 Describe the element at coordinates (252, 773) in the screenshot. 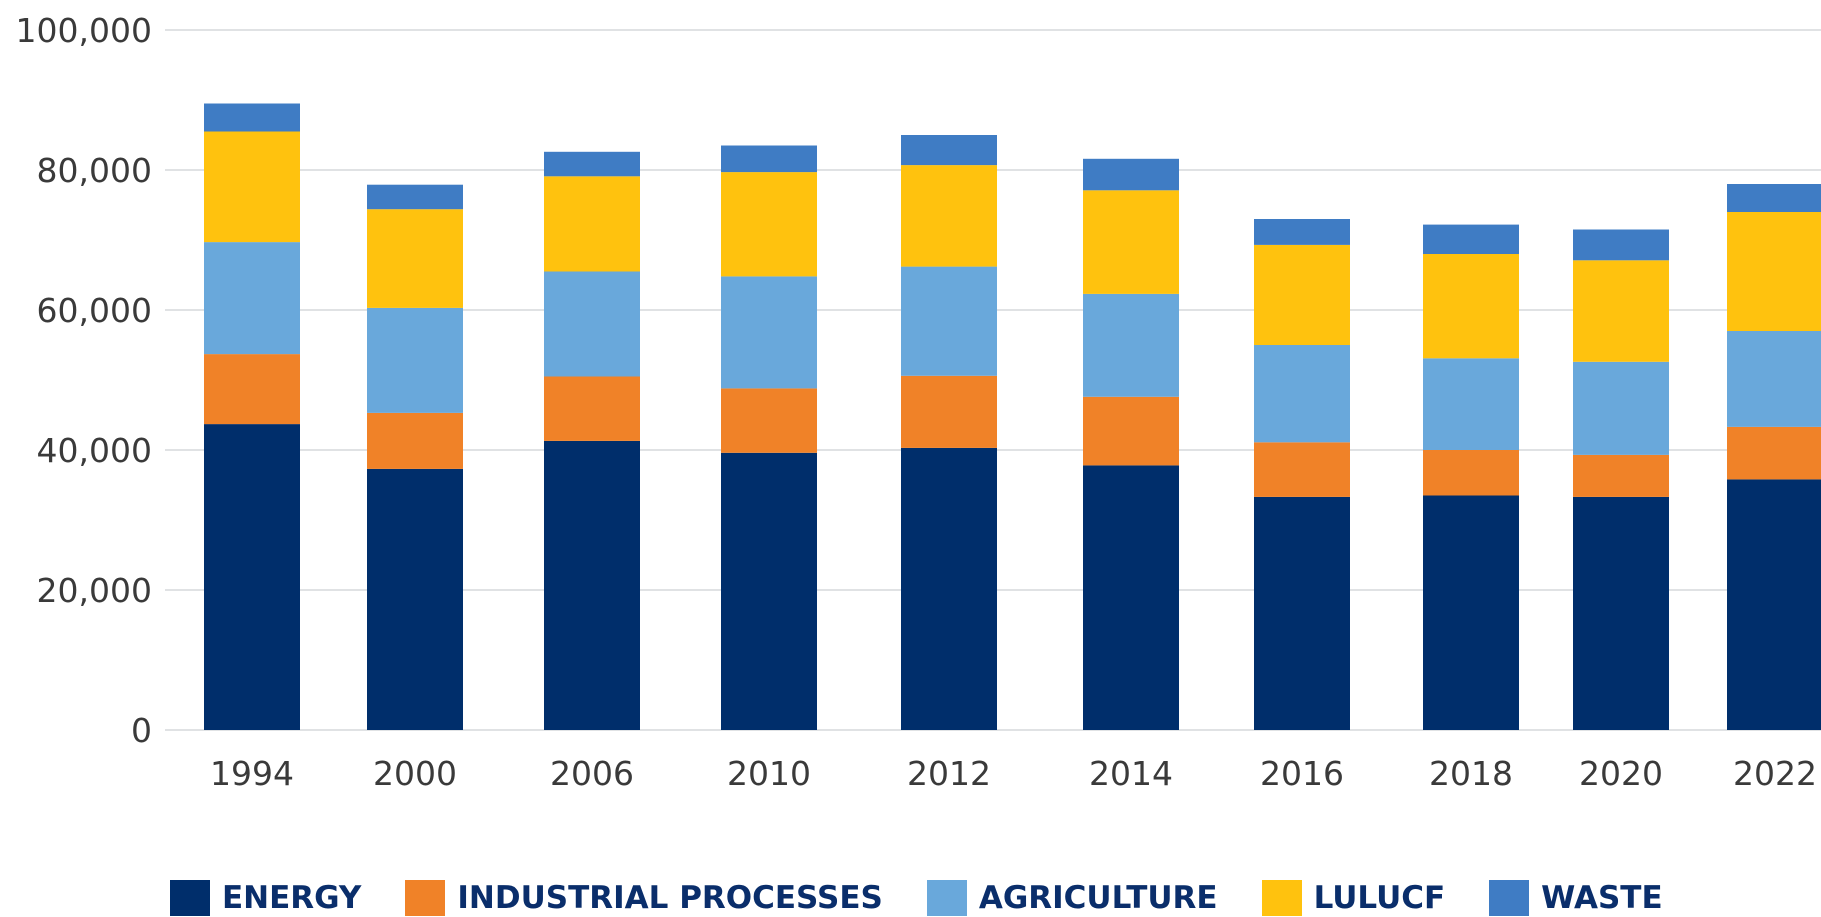

I see `x-tick-label: 1994` at that location.